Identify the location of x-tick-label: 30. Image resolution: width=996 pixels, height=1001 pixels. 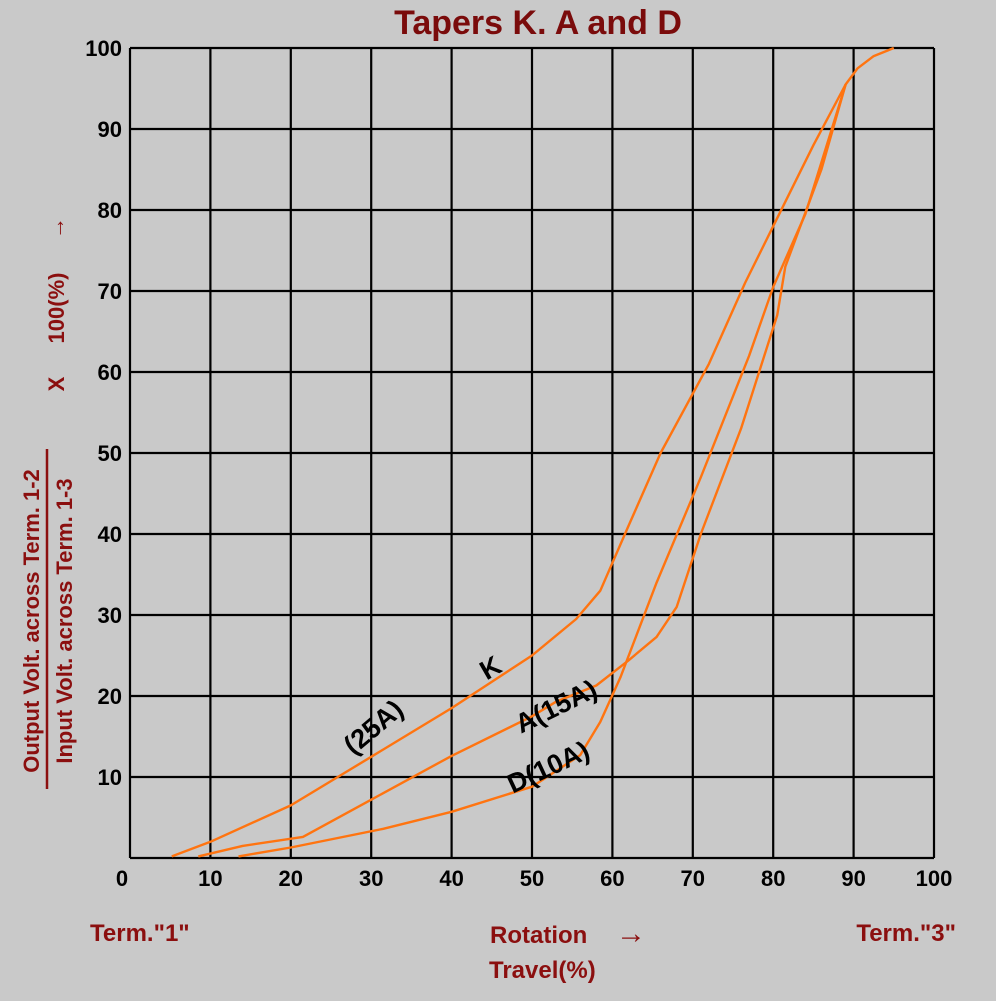
(371, 878).